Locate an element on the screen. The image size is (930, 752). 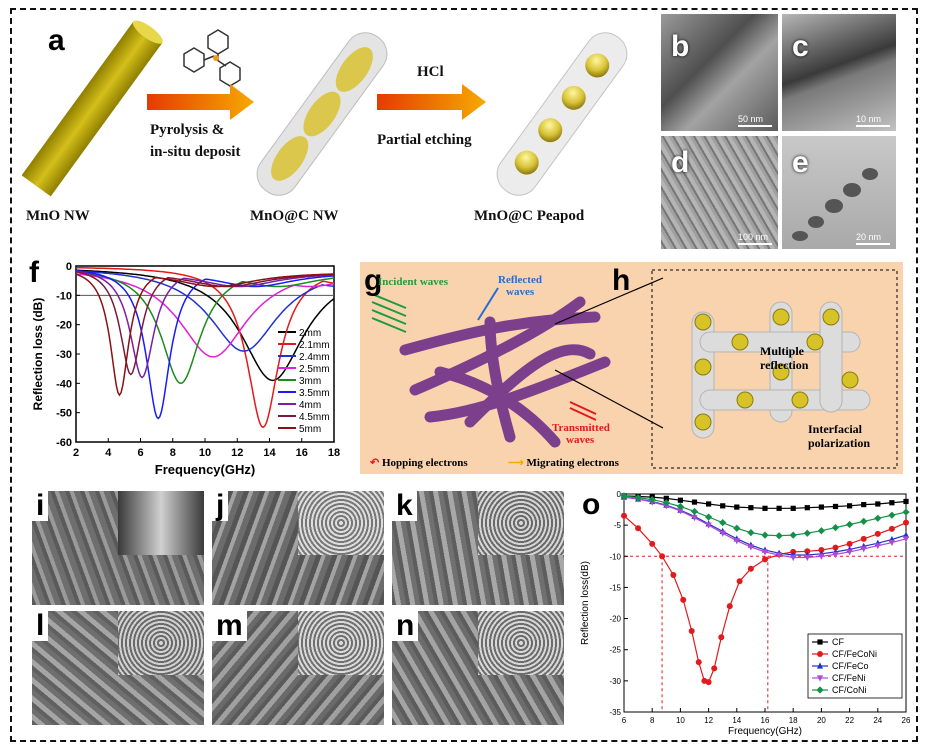
chart-o-xtick-label: 12 is located at coordinates (708, 720).